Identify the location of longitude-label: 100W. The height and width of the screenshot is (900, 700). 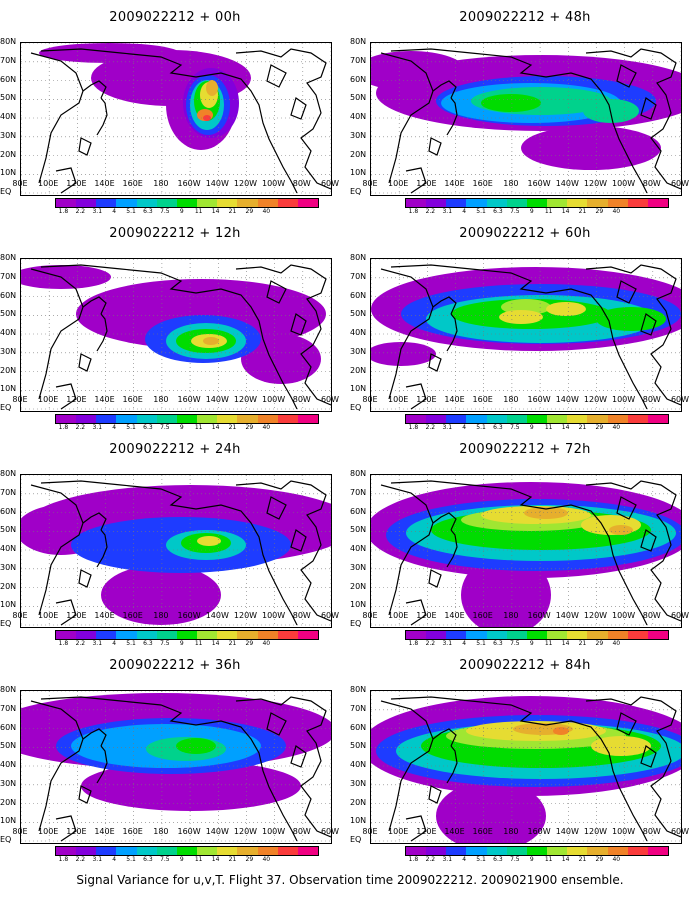
(624, 831).